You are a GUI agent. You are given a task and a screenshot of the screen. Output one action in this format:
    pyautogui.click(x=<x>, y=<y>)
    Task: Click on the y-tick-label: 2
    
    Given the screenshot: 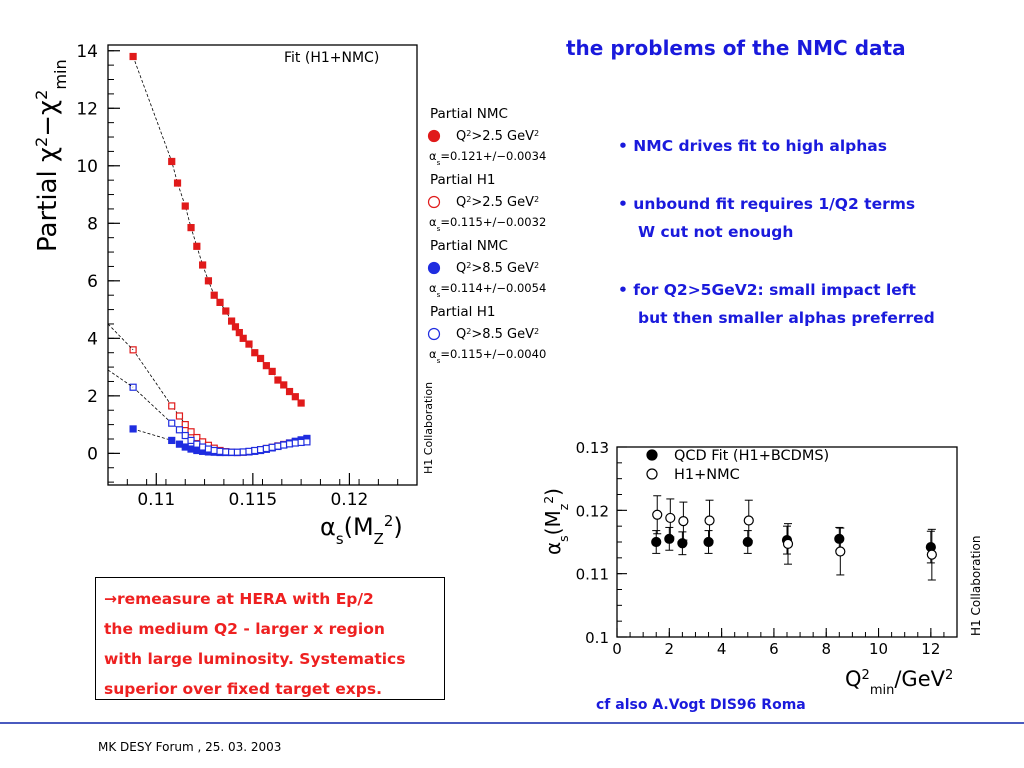 What is the action you would take?
    pyautogui.click(x=92, y=397)
    